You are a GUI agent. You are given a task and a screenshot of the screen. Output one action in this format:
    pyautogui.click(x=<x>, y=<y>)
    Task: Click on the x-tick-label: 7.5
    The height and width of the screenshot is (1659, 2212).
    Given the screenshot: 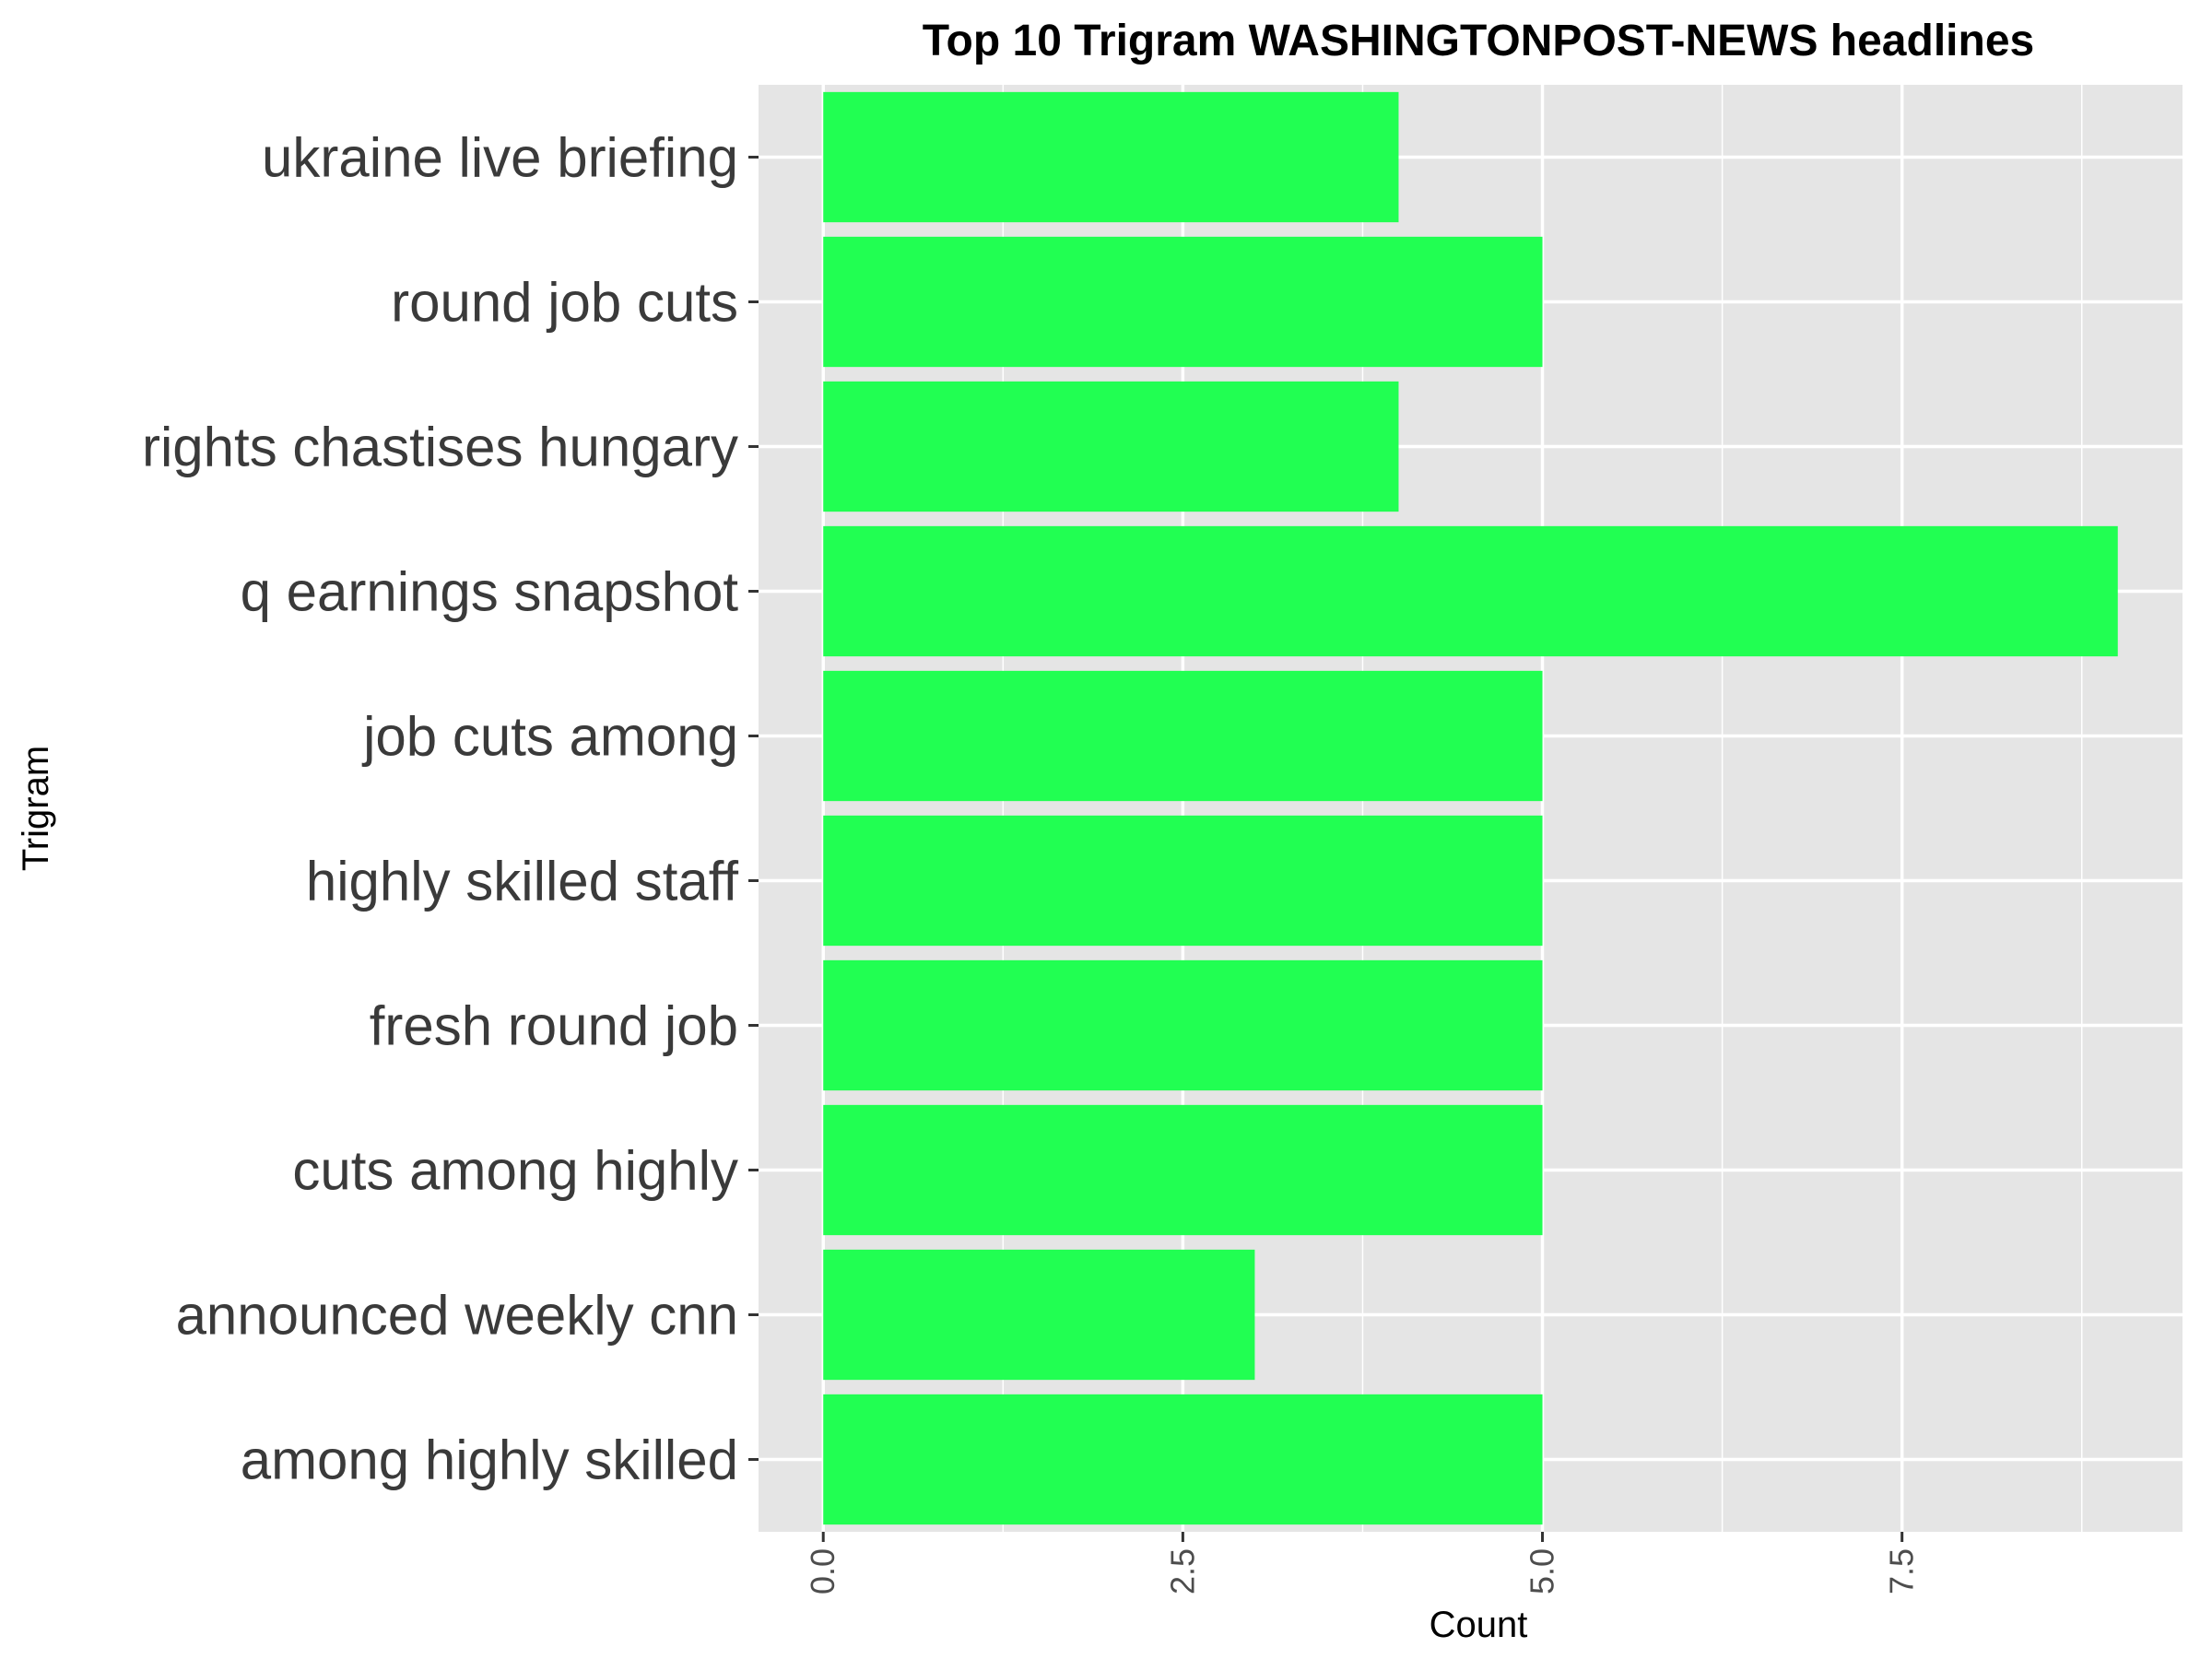 What is the action you would take?
    pyautogui.click(x=1902, y=1571)
    